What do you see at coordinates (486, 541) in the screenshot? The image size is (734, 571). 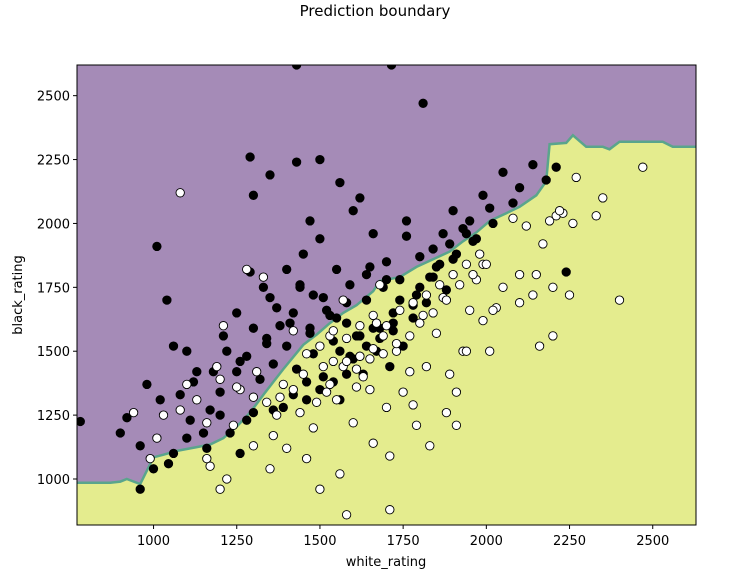 I see `x-tick-label: 2000` at bounding box center [486, 541].